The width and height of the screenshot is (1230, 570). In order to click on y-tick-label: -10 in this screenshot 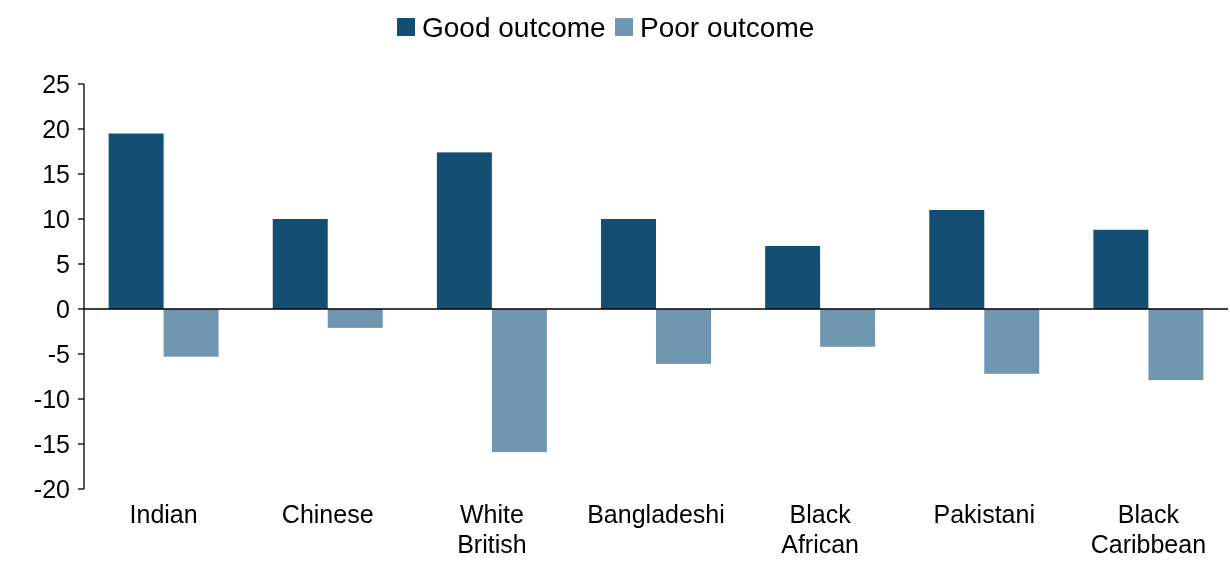, I will do `click(51, 398)`.